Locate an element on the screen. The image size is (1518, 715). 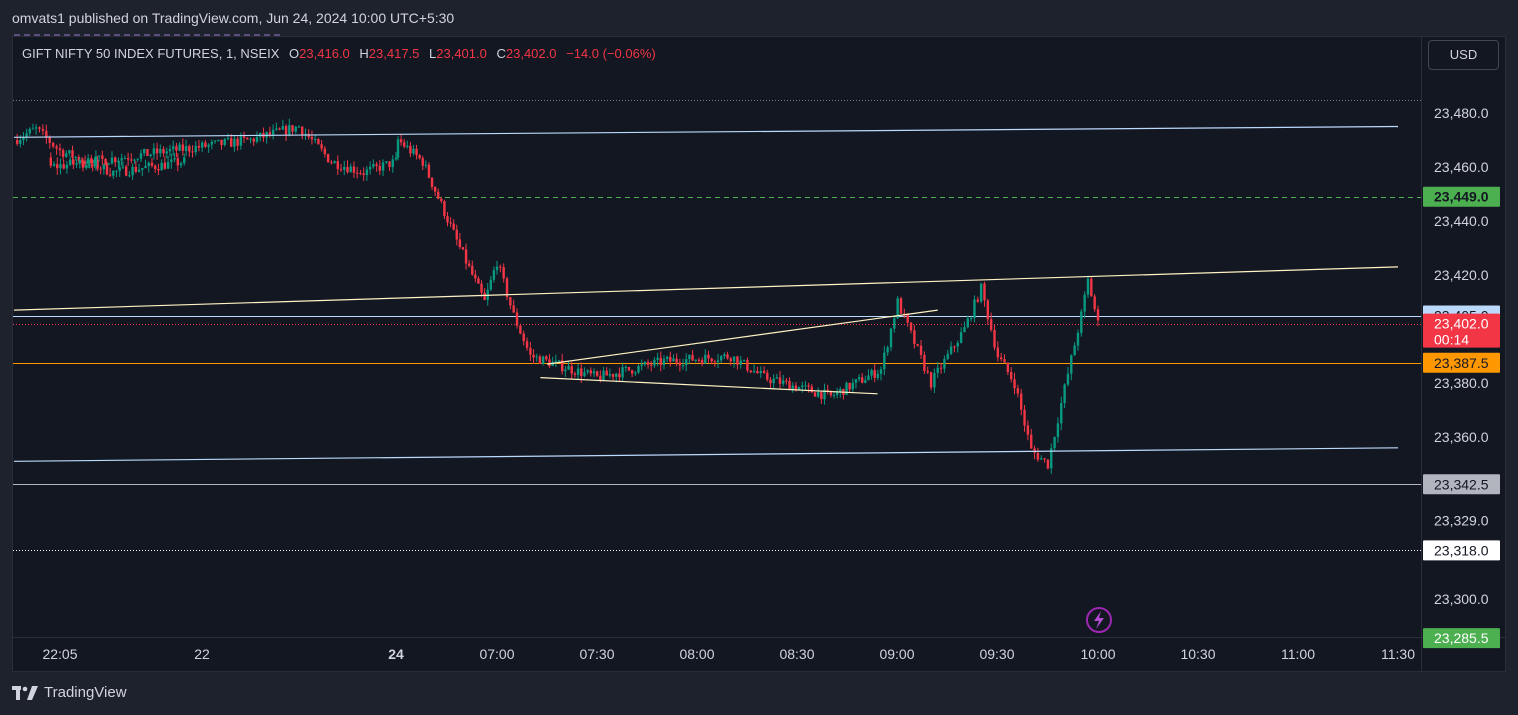
price-label: 23,285.5 is located at coordinates (1461, 638).